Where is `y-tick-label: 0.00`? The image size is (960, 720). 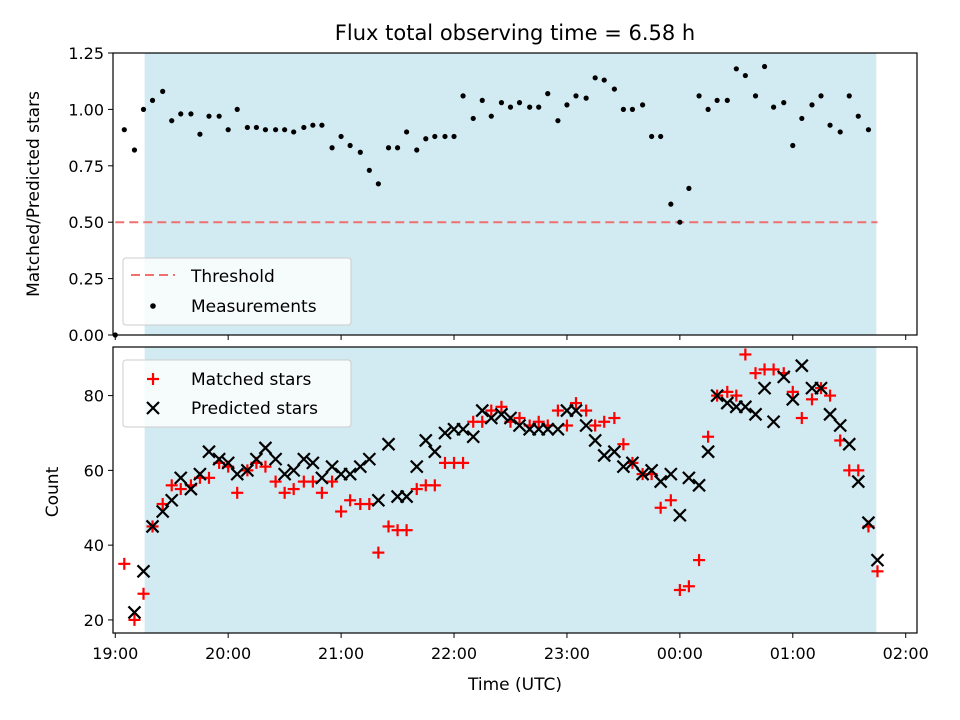 y-tick-label: 0.00 is located at coordinates (86, 335).